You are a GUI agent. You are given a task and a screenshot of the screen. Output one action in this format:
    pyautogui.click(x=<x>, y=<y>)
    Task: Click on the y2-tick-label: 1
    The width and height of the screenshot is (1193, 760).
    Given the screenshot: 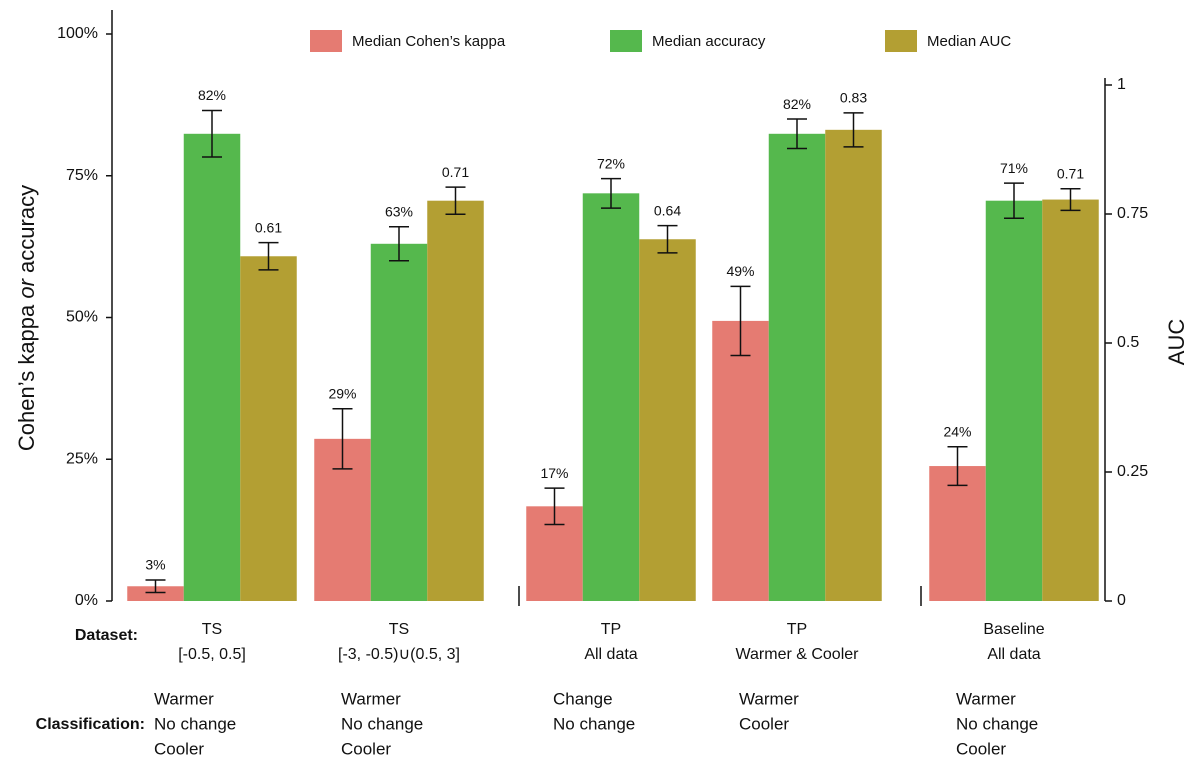 What is the action you would take?
    pyautogui.click(x=1121, y=84)
    